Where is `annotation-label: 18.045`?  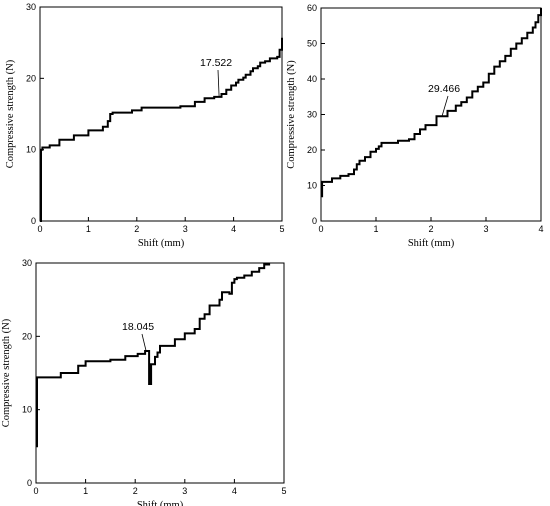 annotation-label: 18.045 is located at coordinates (138, 327).